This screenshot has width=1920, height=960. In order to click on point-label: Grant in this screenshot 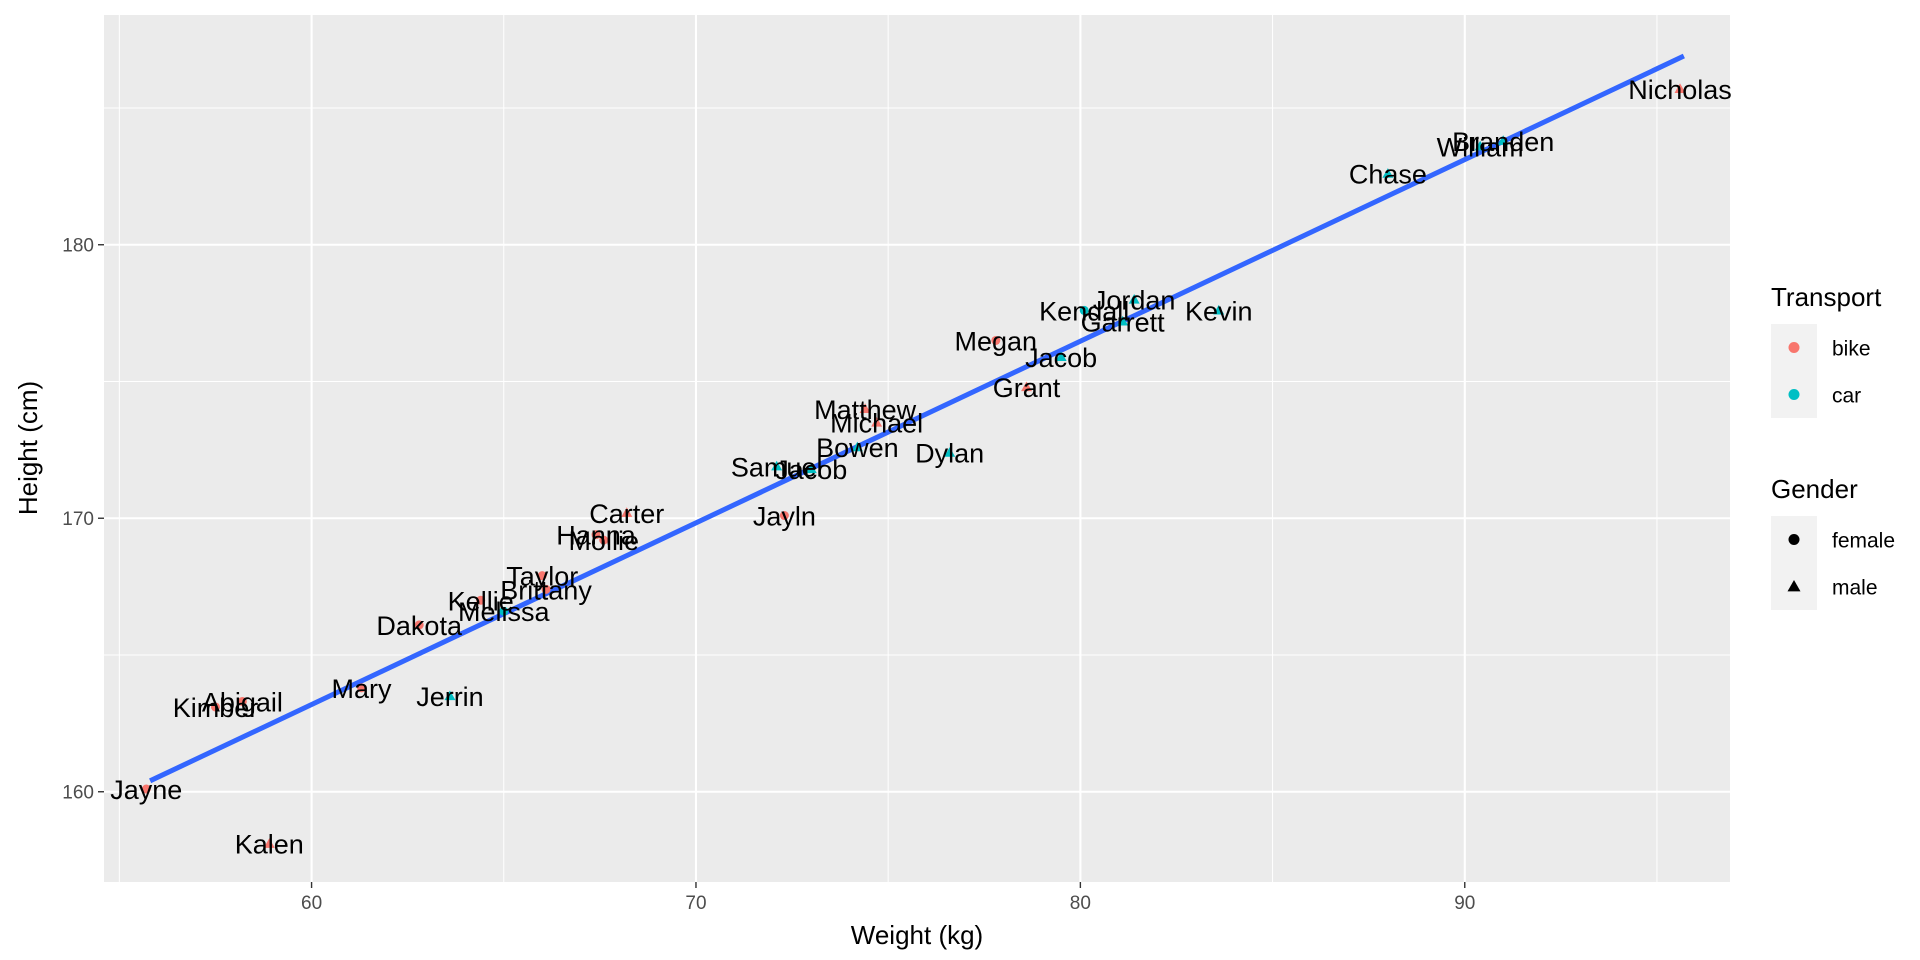, I will do `click(1027, 388)`.